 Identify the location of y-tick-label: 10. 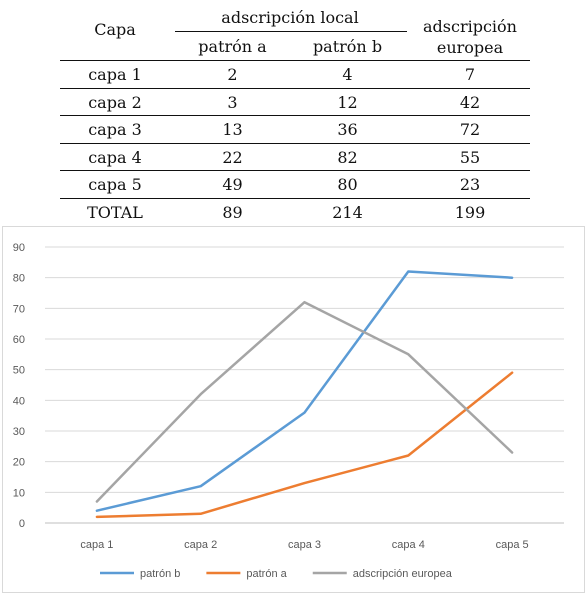
(19, 493).